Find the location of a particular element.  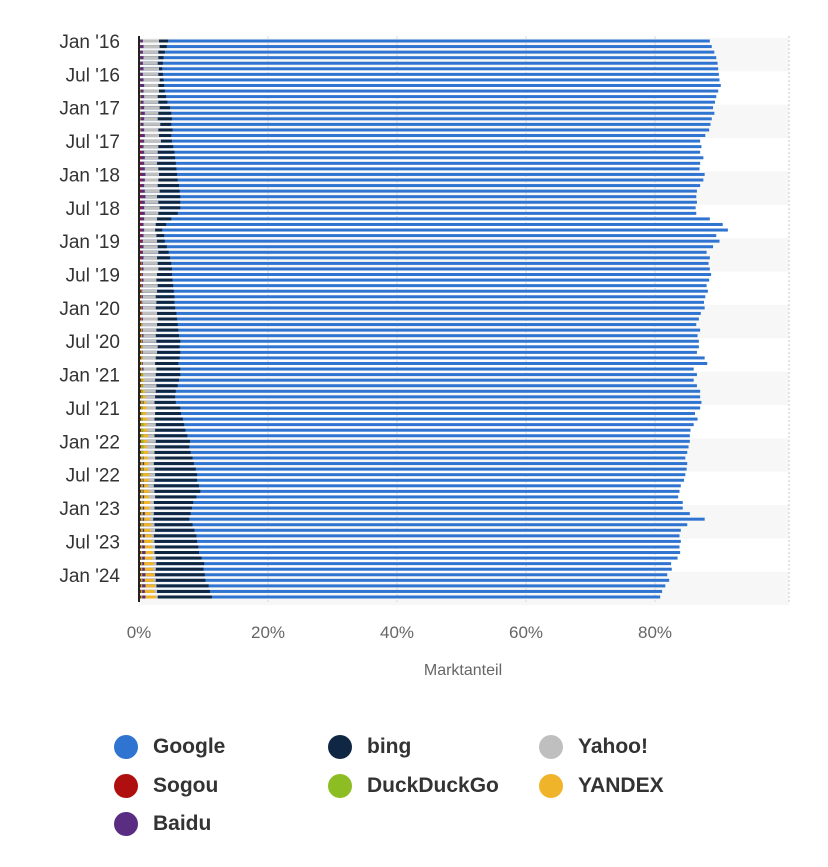

legend-item-baidu: Baidu is located at coordinates (162, 824).